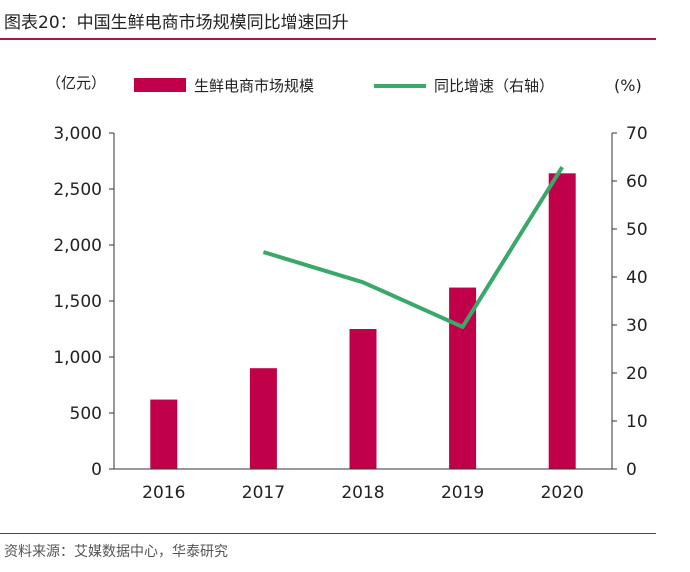  I want to click on legend-bar-label: 生鲜电商市场规模, so click(254, 86).